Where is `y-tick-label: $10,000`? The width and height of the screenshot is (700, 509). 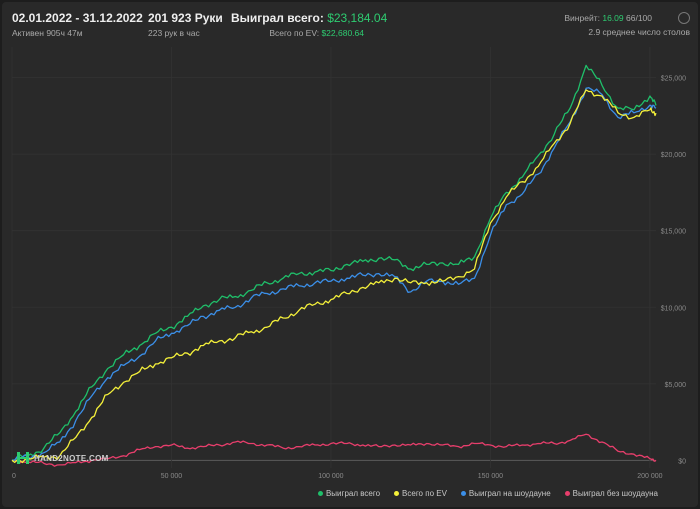
y-tick-label: $10,000 is located at coordinates (673, 308).